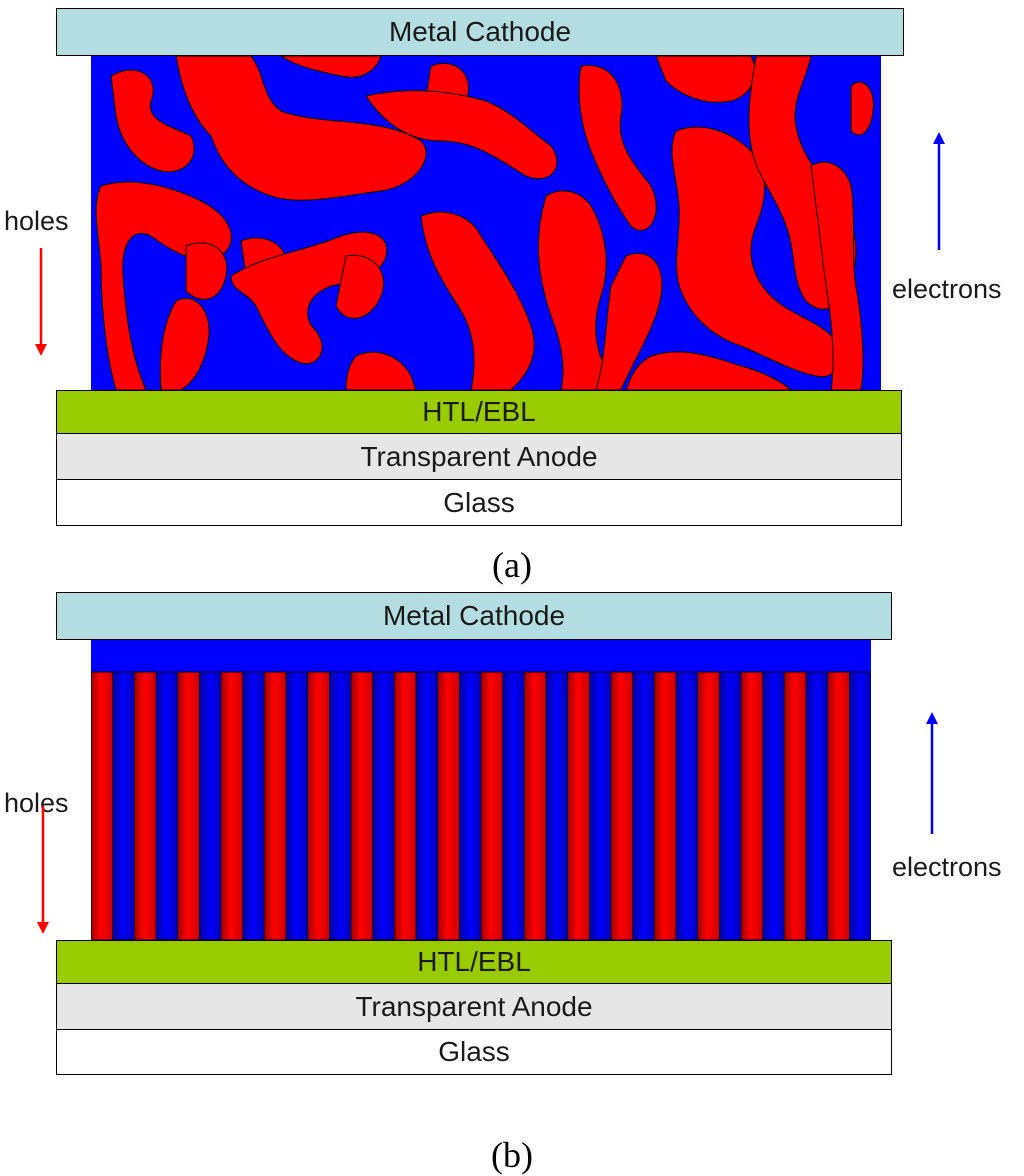  What do you see at coordinates (512, 1155) in the screenshot?
I see `caption-b: (b)` at bounding box center [512, 1155].